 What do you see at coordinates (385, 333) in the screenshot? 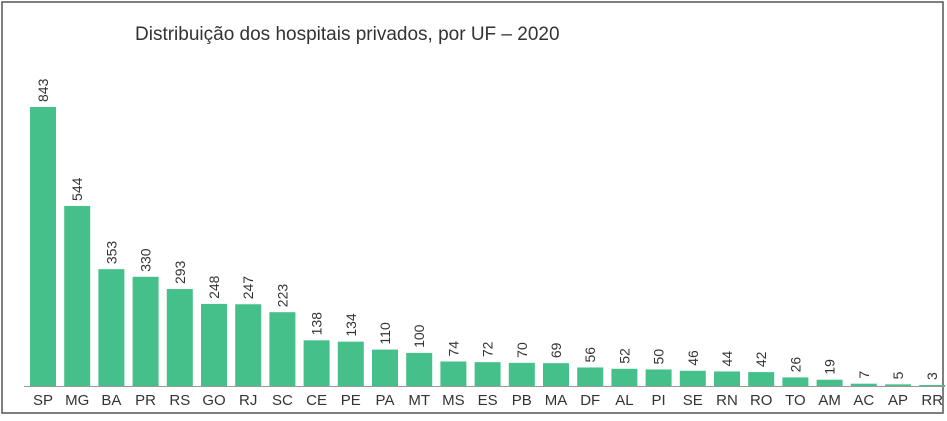
I see `value-label: 110` at bounding box center [385, 333].